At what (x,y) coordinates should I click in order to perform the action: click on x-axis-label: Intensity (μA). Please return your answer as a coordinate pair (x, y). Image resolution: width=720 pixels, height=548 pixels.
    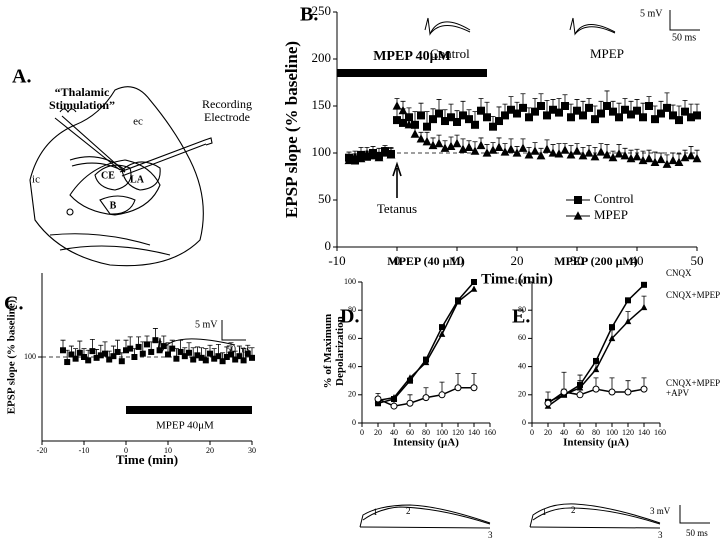
    Looking at the image, I should click on (426, 443).